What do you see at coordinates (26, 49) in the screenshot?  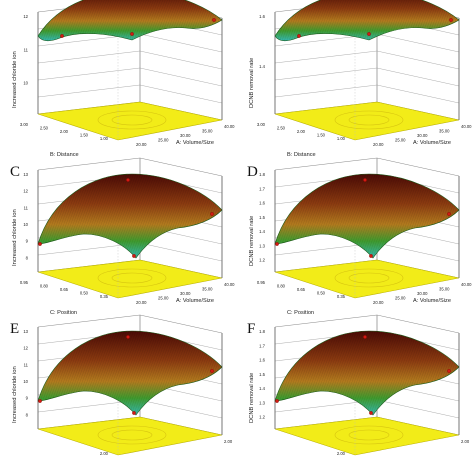 I see `z-tick-label: 11` at bounding box center [26, 49].